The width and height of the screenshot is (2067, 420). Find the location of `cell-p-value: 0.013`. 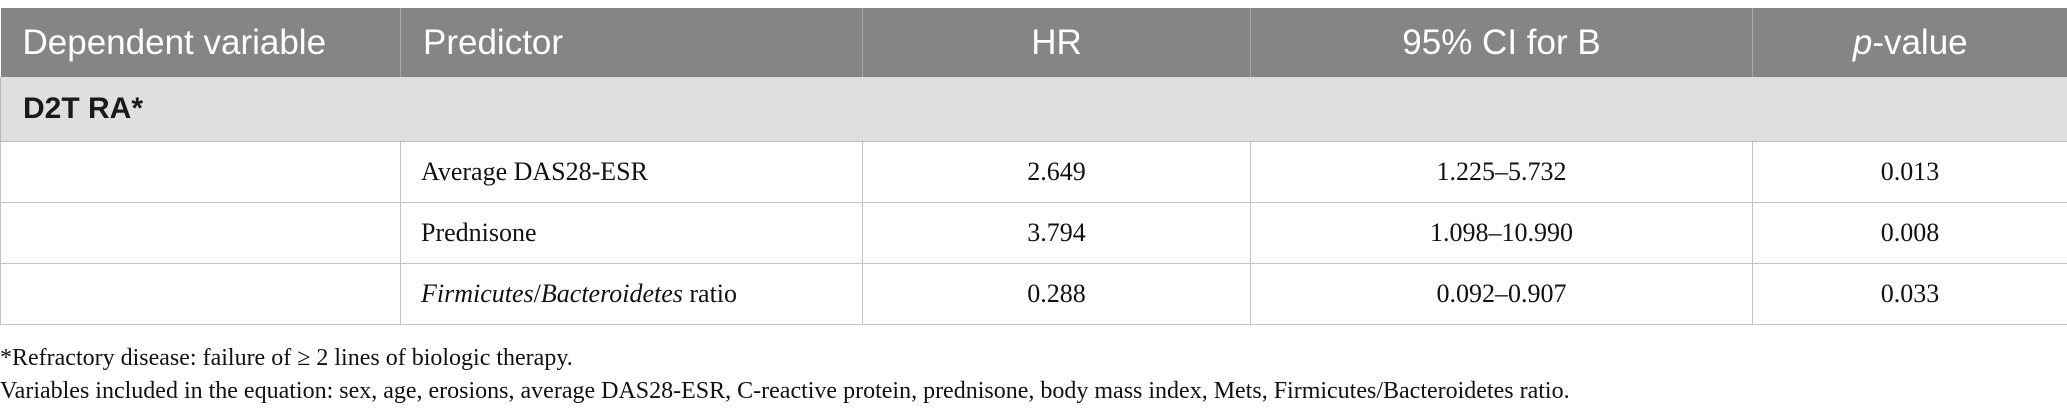

cell-p-value: 0.013 is located at coordinates (1909, 172).